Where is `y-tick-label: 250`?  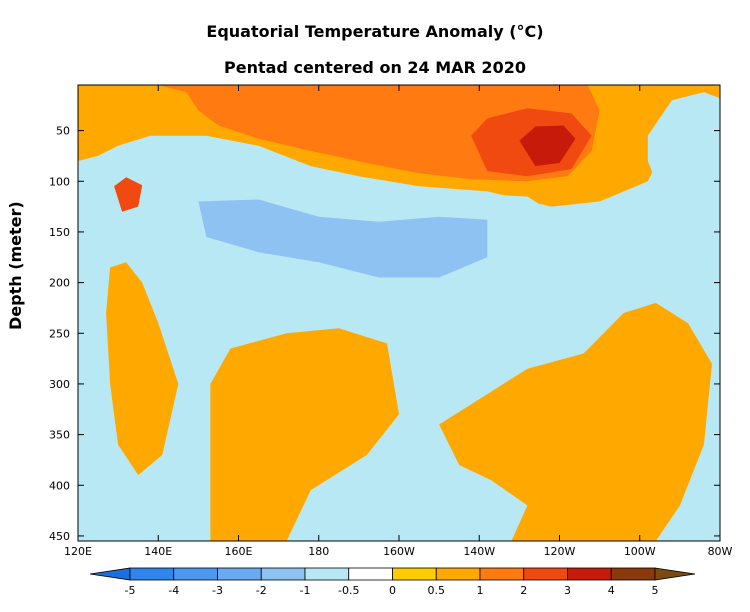
y-tick-label: 250 is located at coordinates (59, 333).